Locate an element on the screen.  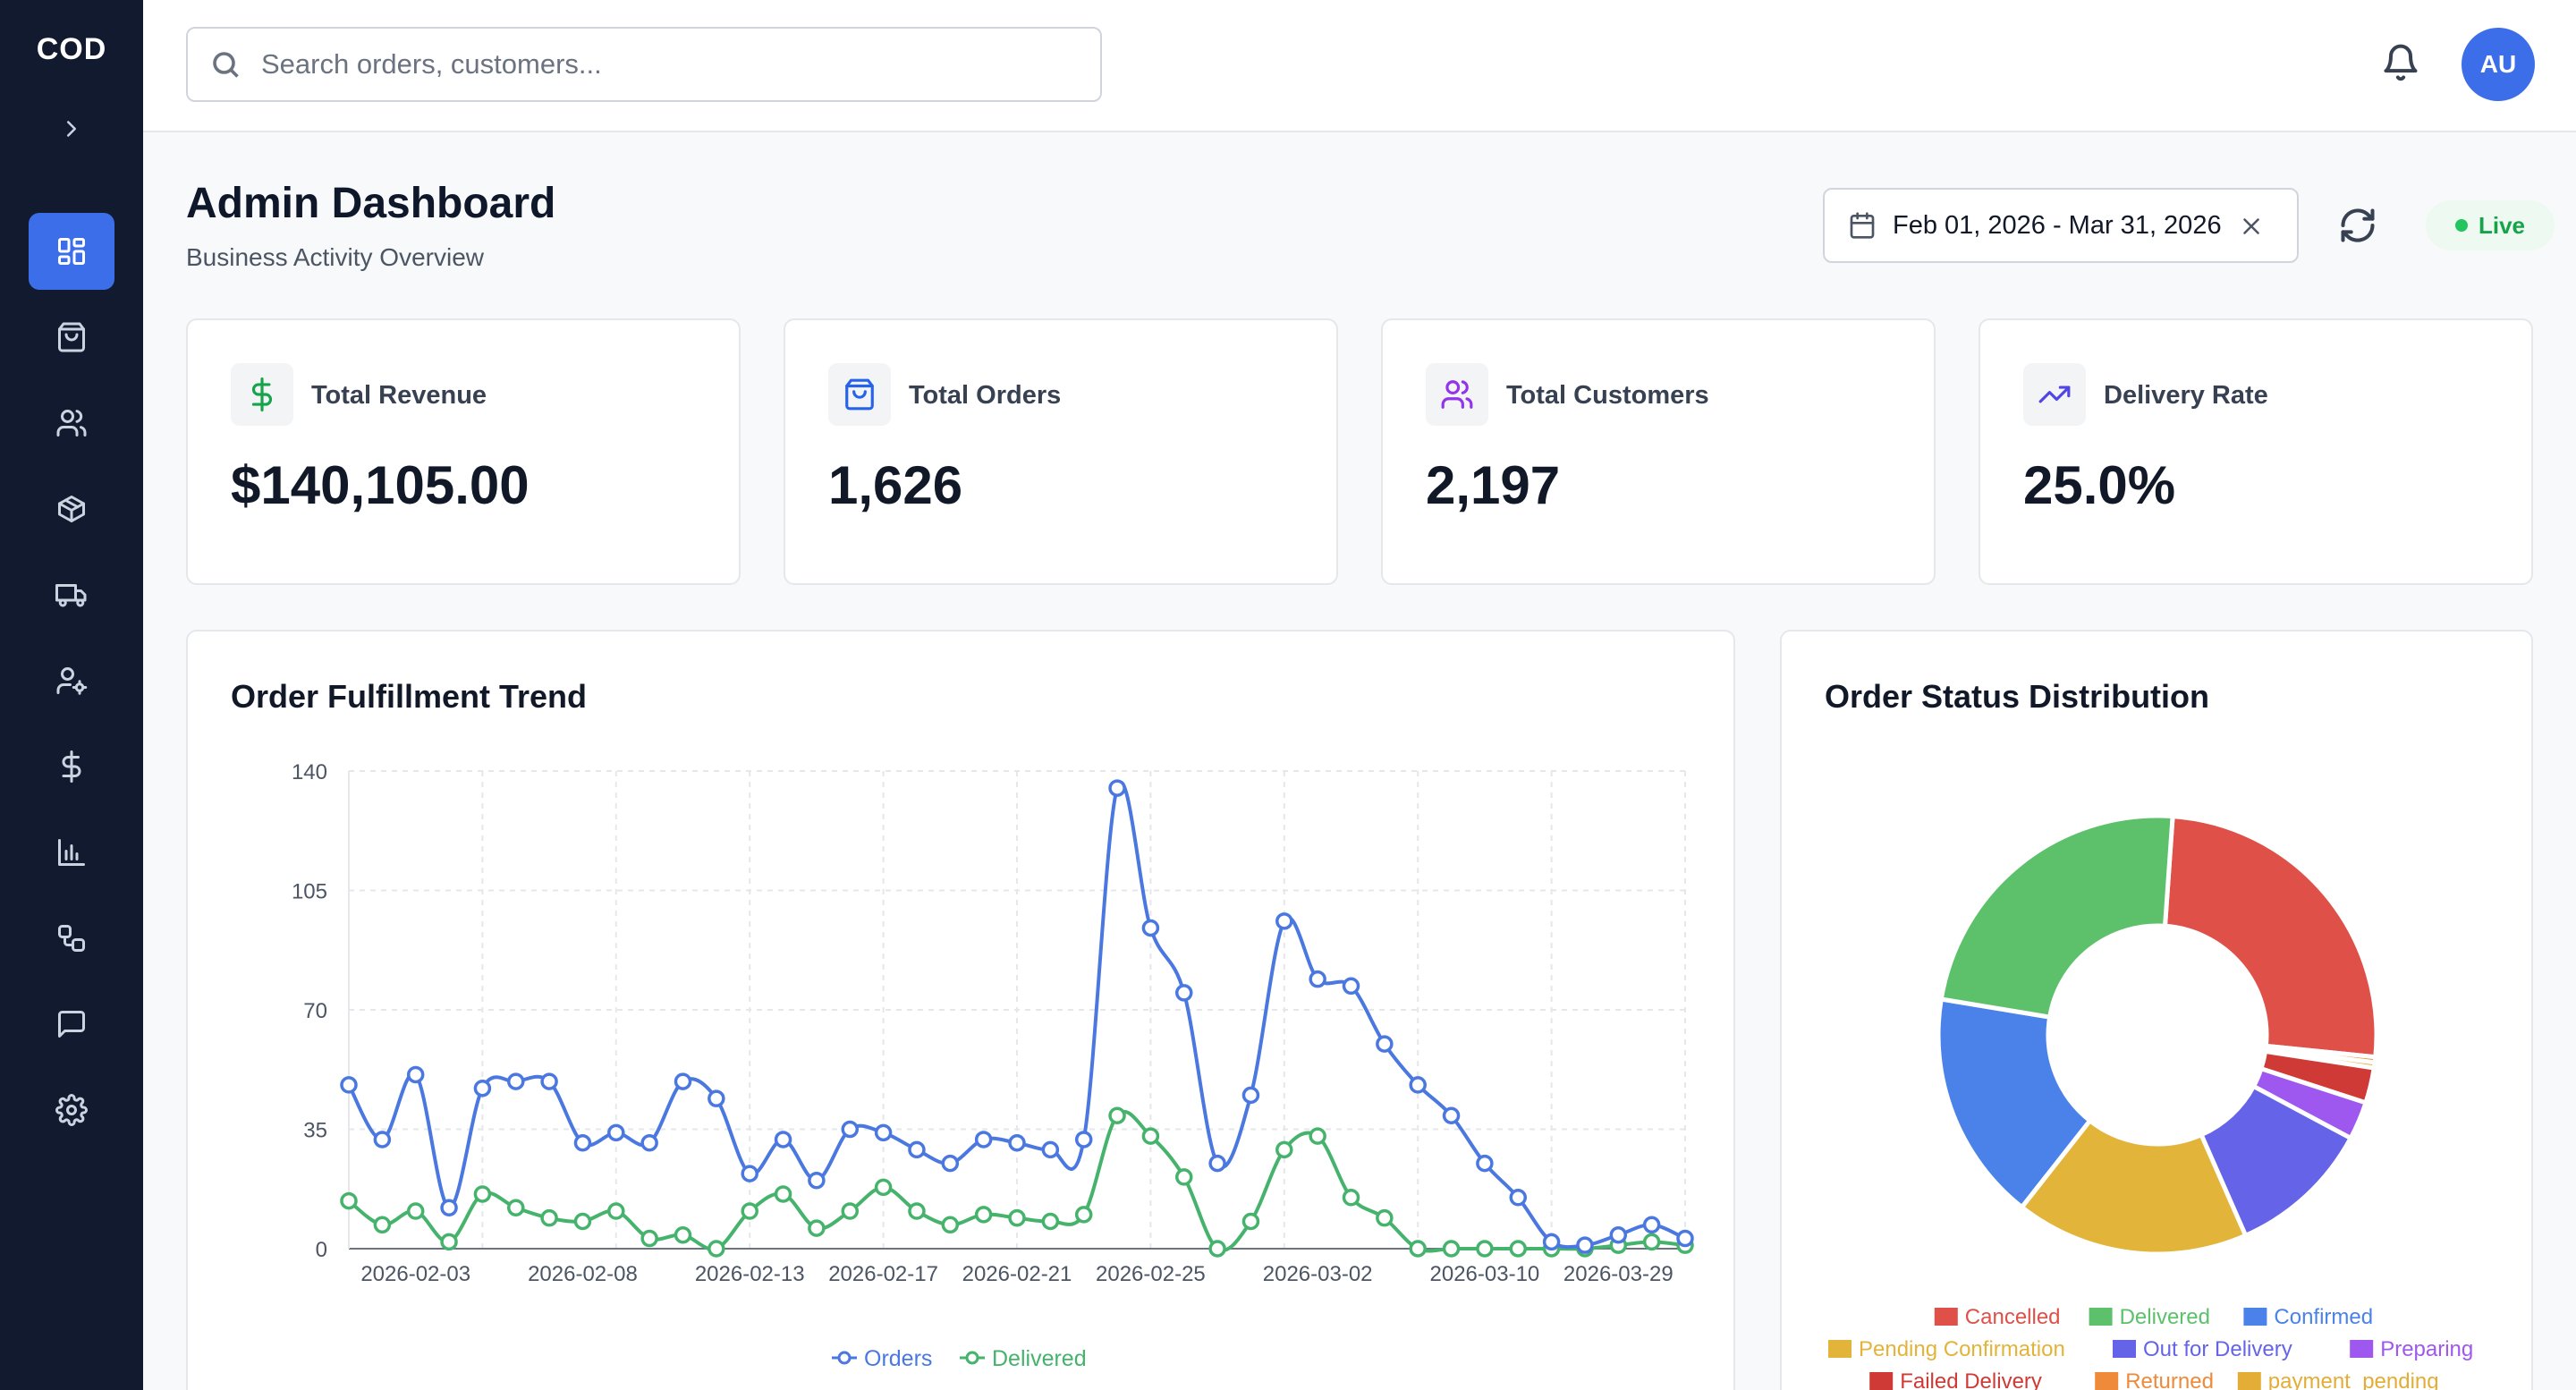
stat-value: $140,105.00 is located at coordinates (380, 485).